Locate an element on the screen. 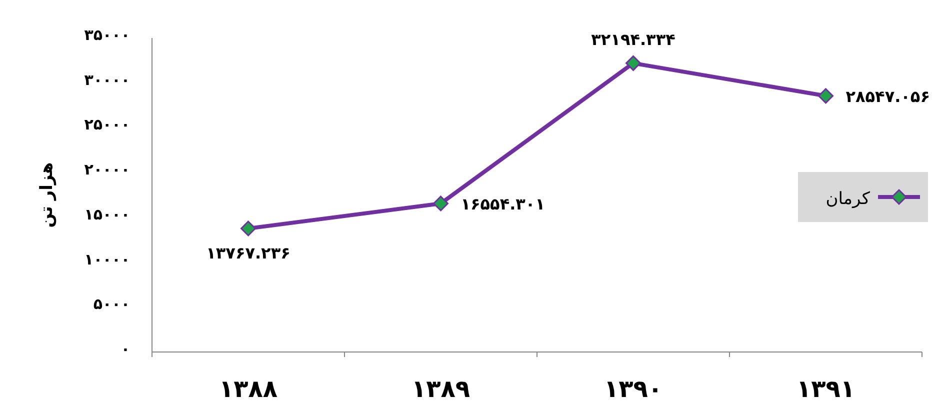 The height and width of the screenshot is (410, 936). x-tick-label: ۱۳۸۹ is located at coordinates (440, 389).